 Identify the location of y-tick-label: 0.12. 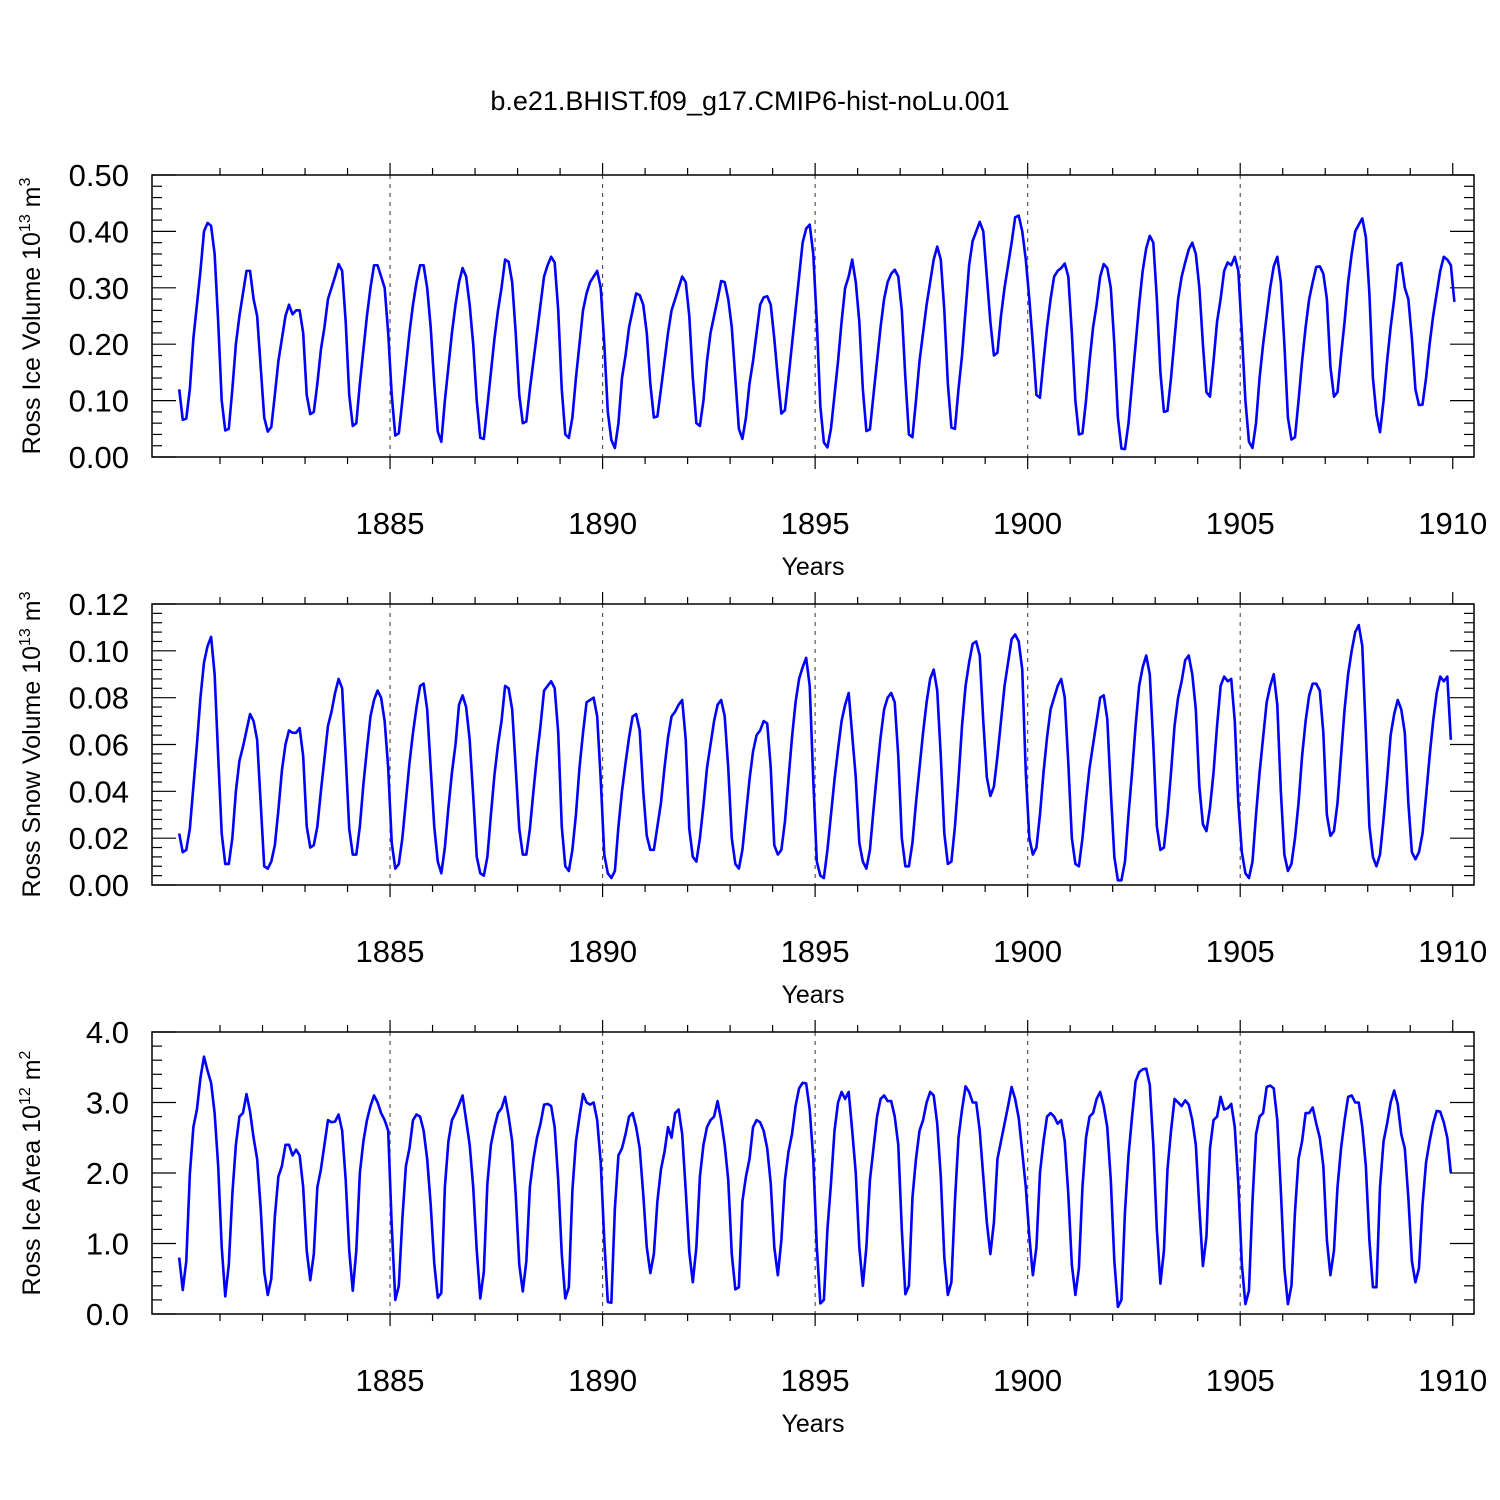
(99, 604).